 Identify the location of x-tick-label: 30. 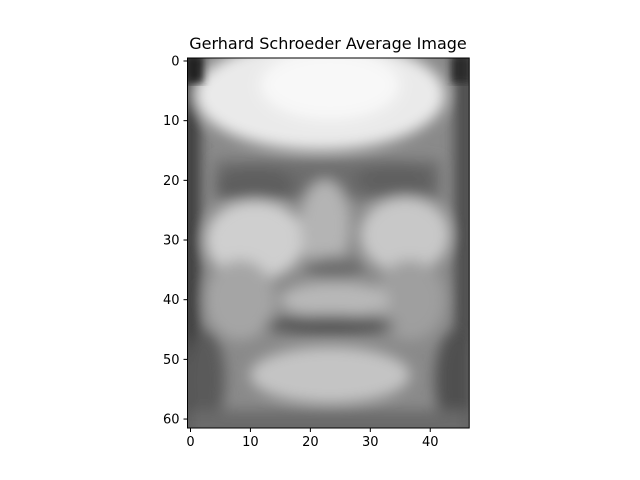
(370, 442).